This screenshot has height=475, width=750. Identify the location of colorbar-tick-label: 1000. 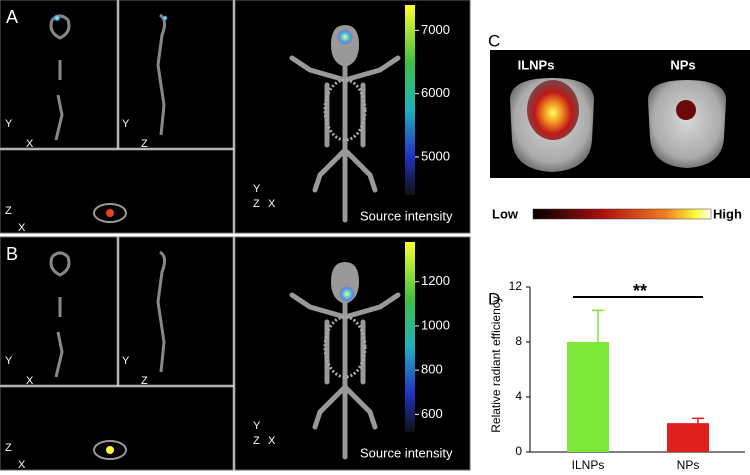
(435, 324).